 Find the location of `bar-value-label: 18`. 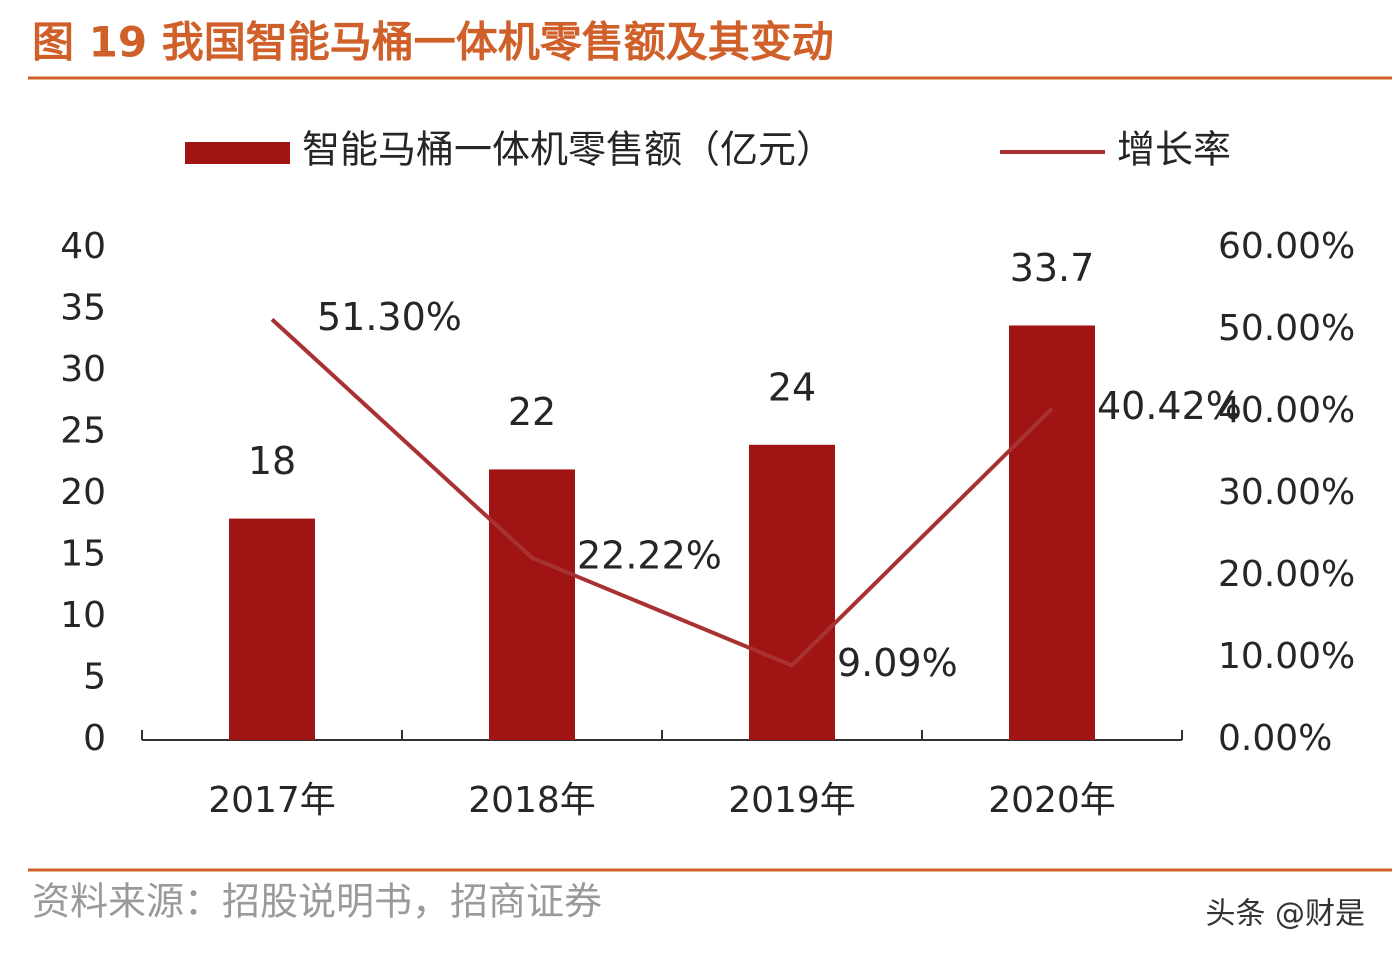

bar-value-label: 18 is located at coordinates (272, 461).